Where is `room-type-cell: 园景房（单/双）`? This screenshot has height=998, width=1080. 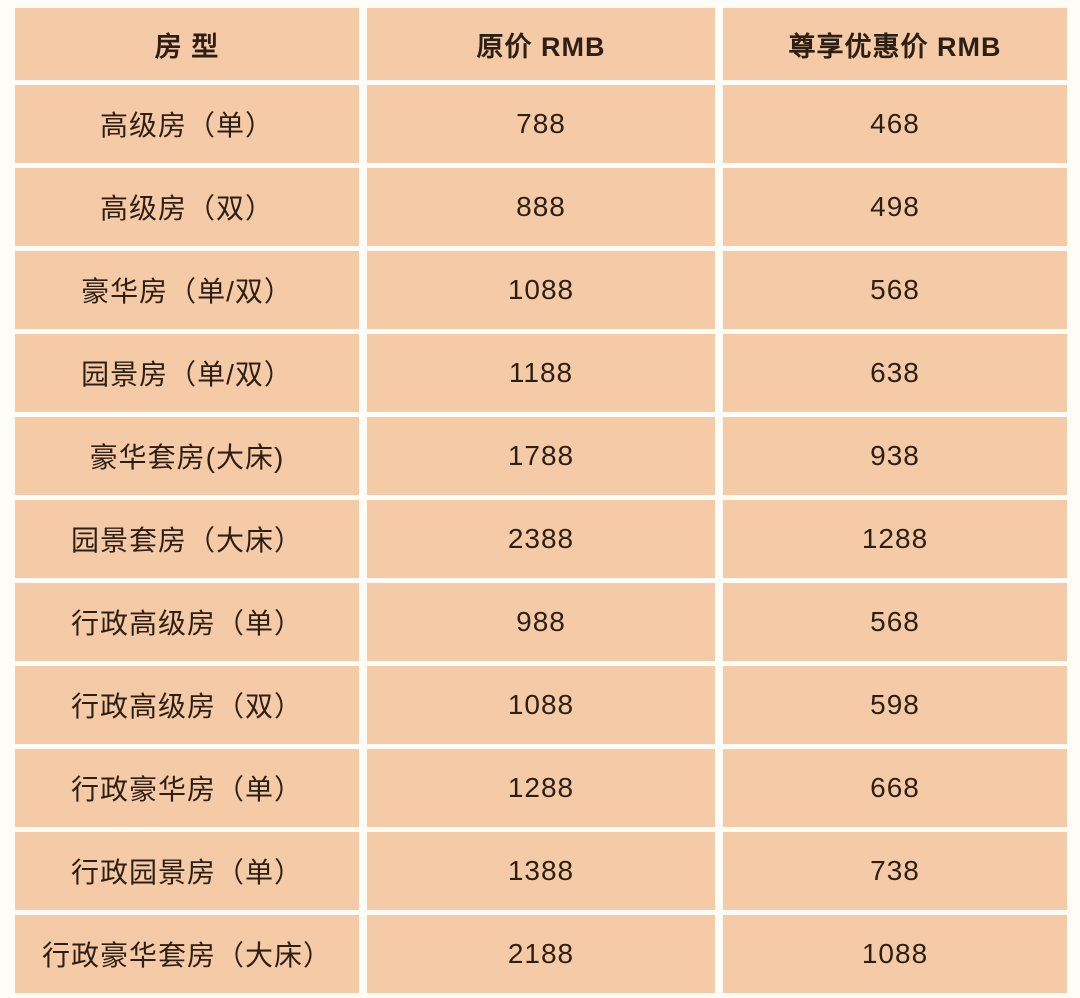
room-type-cell: 园景房（单/双） is located at coordinates (187, 373).